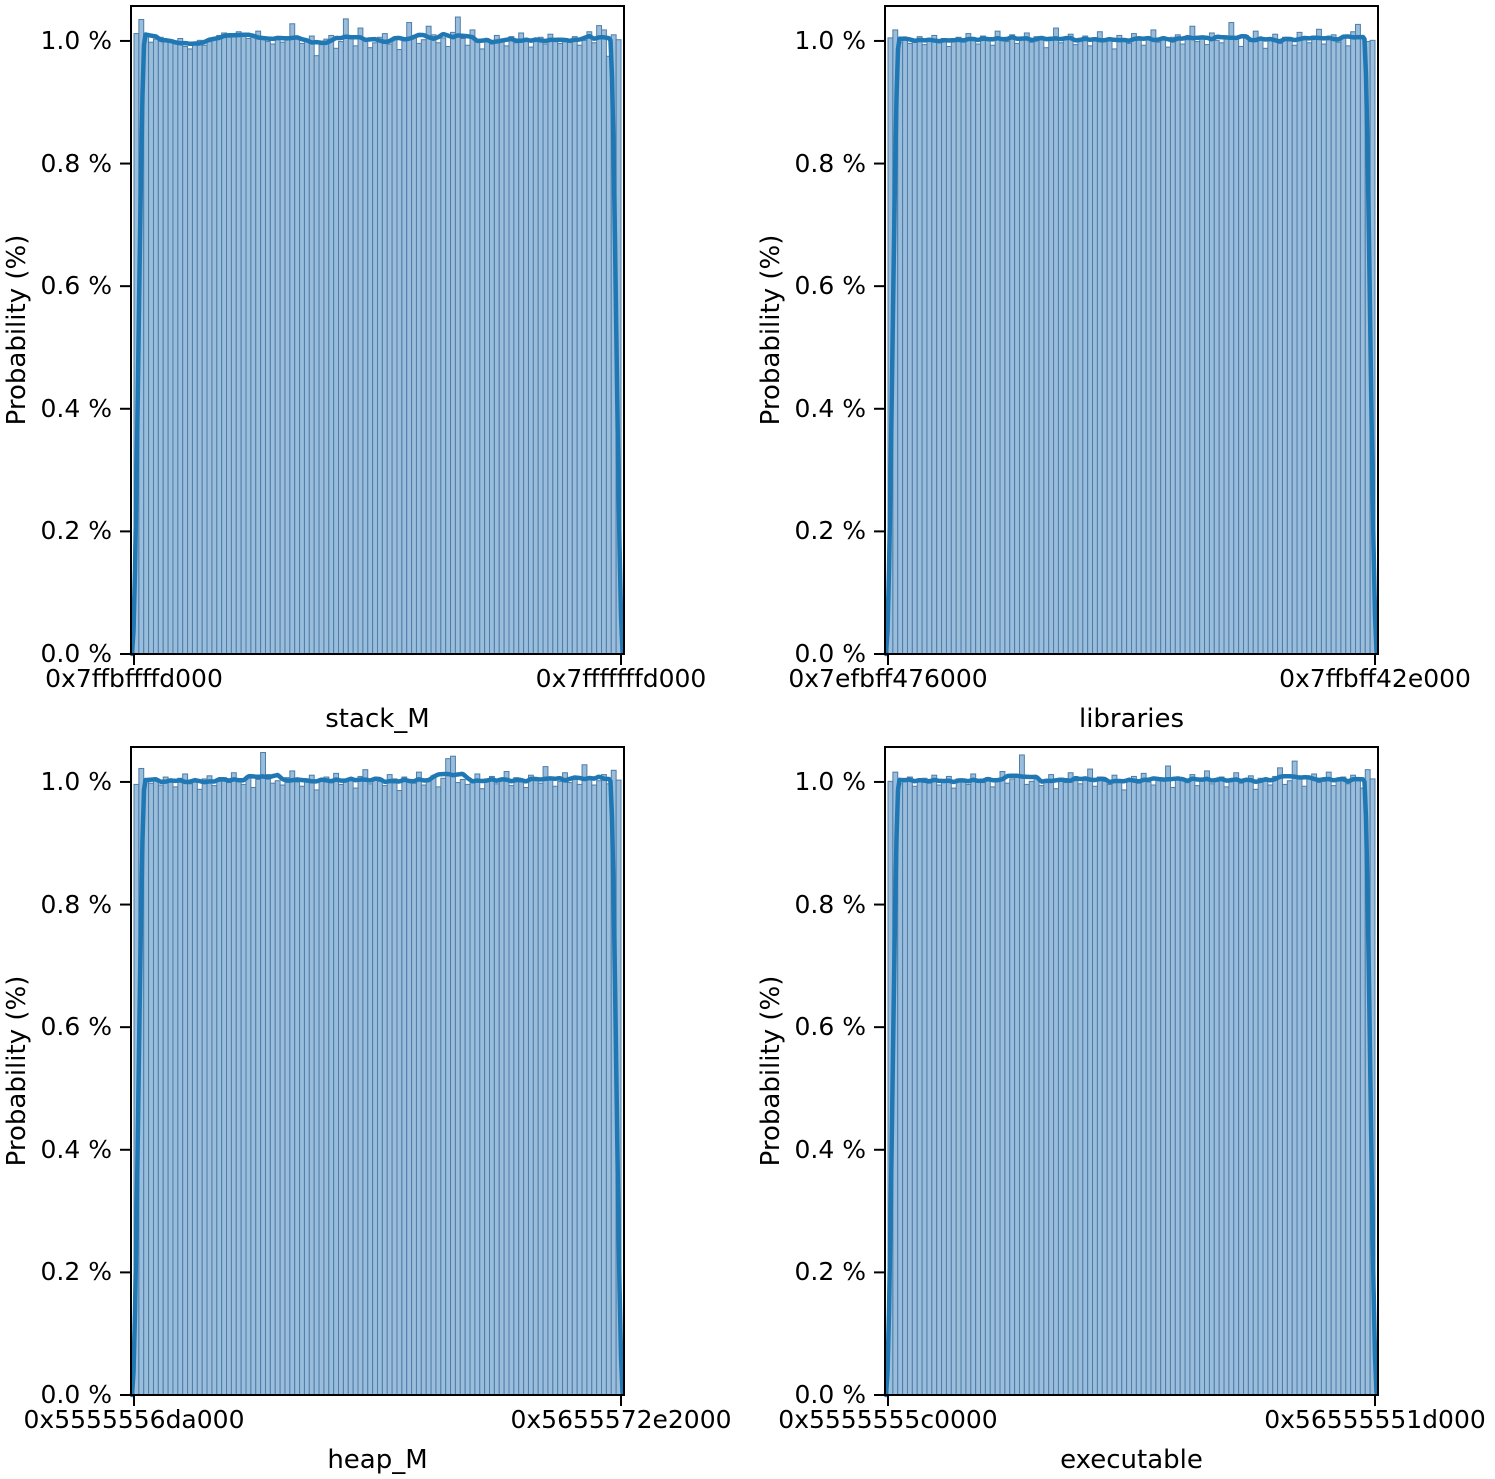  What do you see at coordinates (17, 330) in the screenshot?
I see `y-axis-label: Probability (%)` at bounding box center [17, 330].